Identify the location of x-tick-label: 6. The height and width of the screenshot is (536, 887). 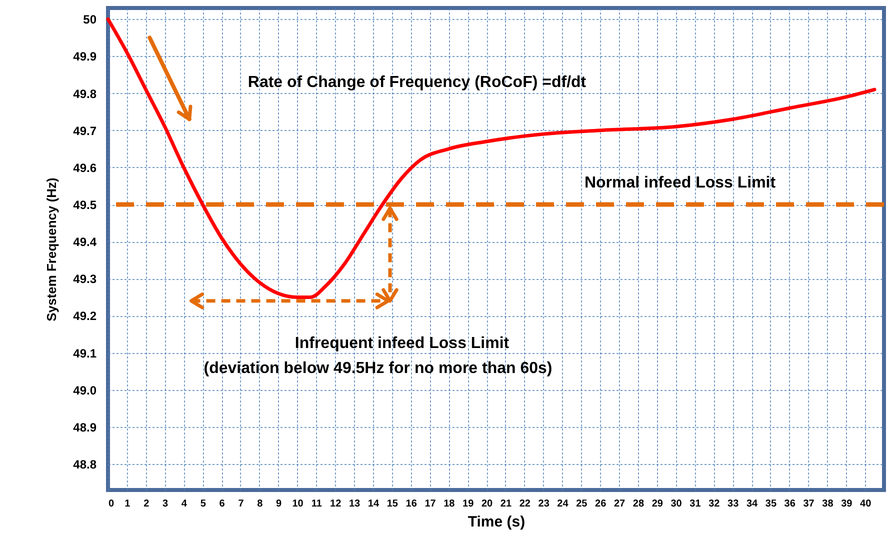
(222, 504).